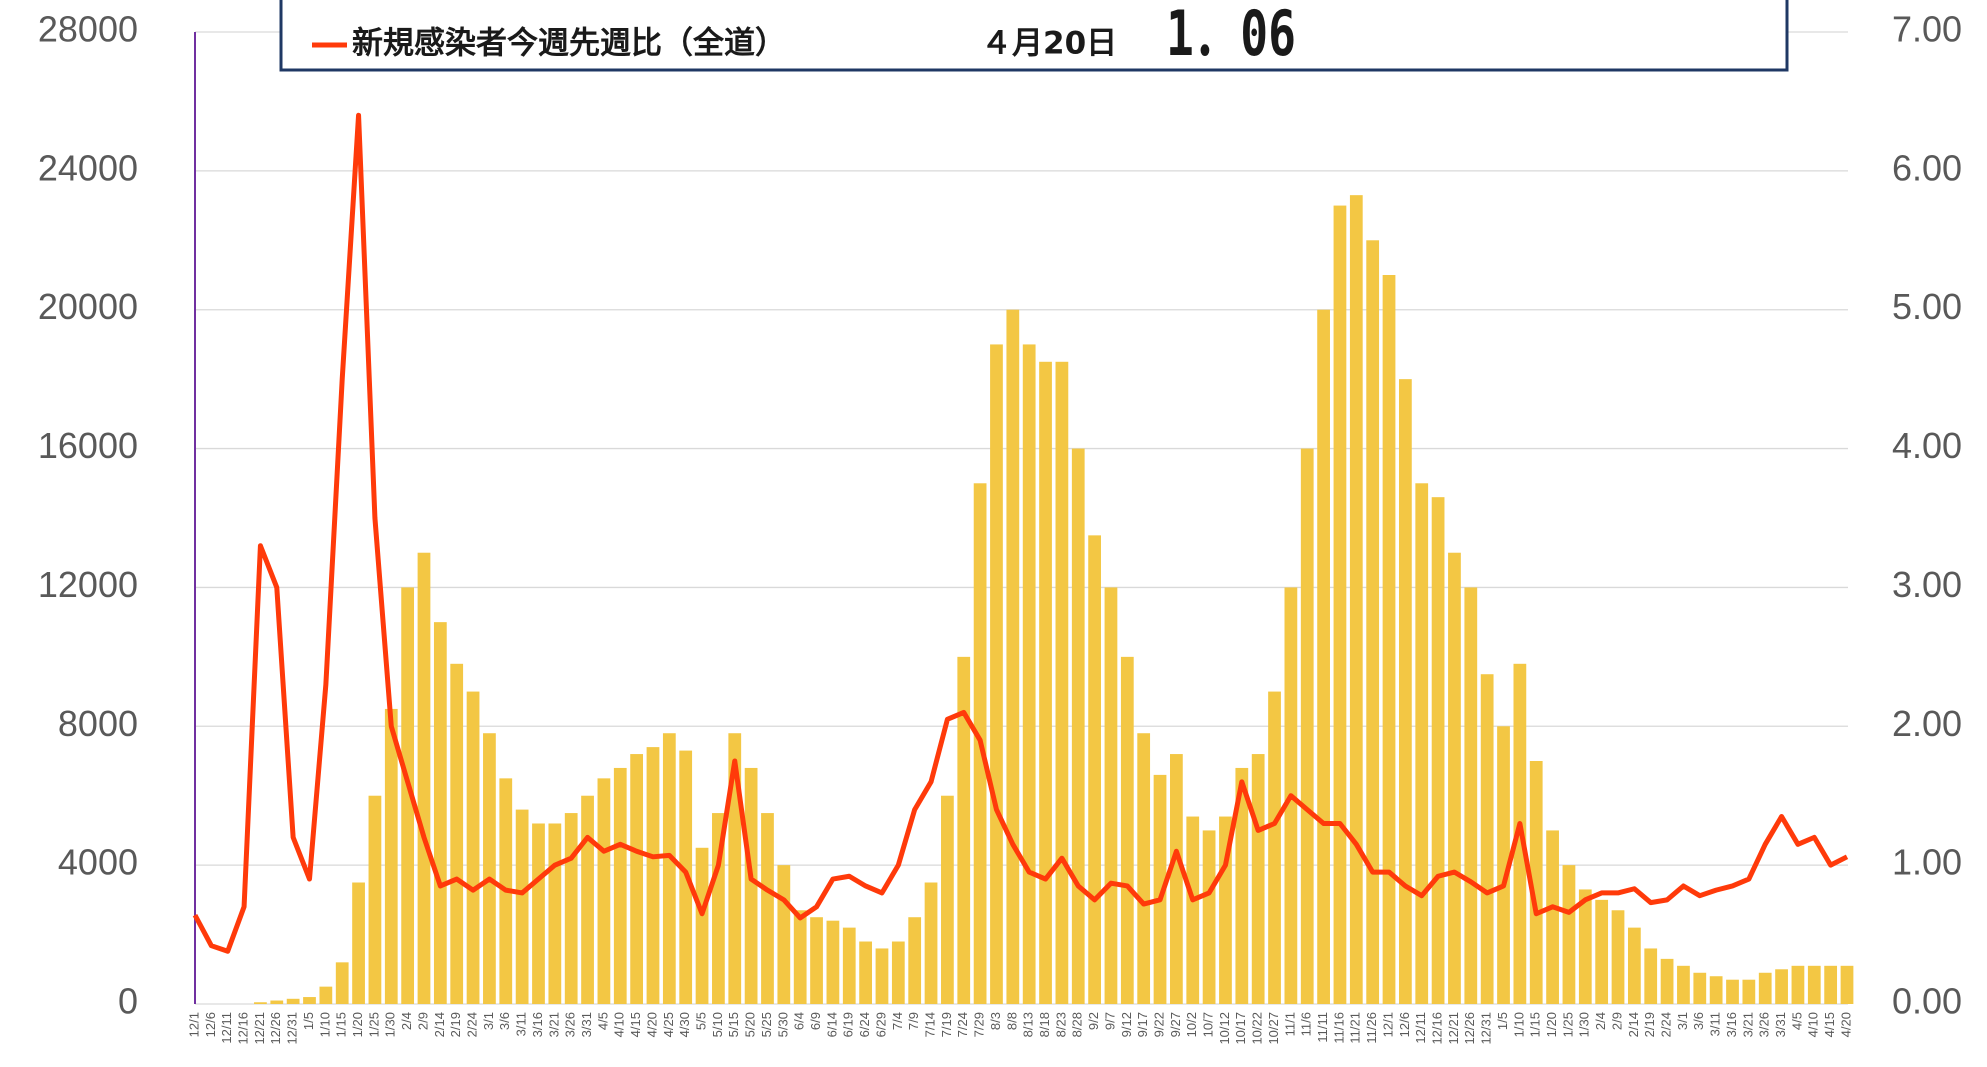  I want to click on legend-label: 新規感染者今週先週比（全道）, so click(569, 44).